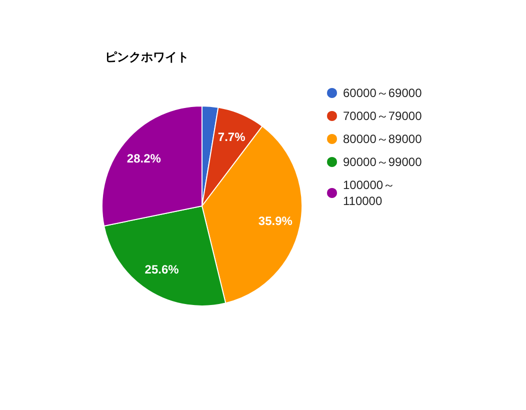  I want to click on data-label: 28.2%, so click(144, 159).